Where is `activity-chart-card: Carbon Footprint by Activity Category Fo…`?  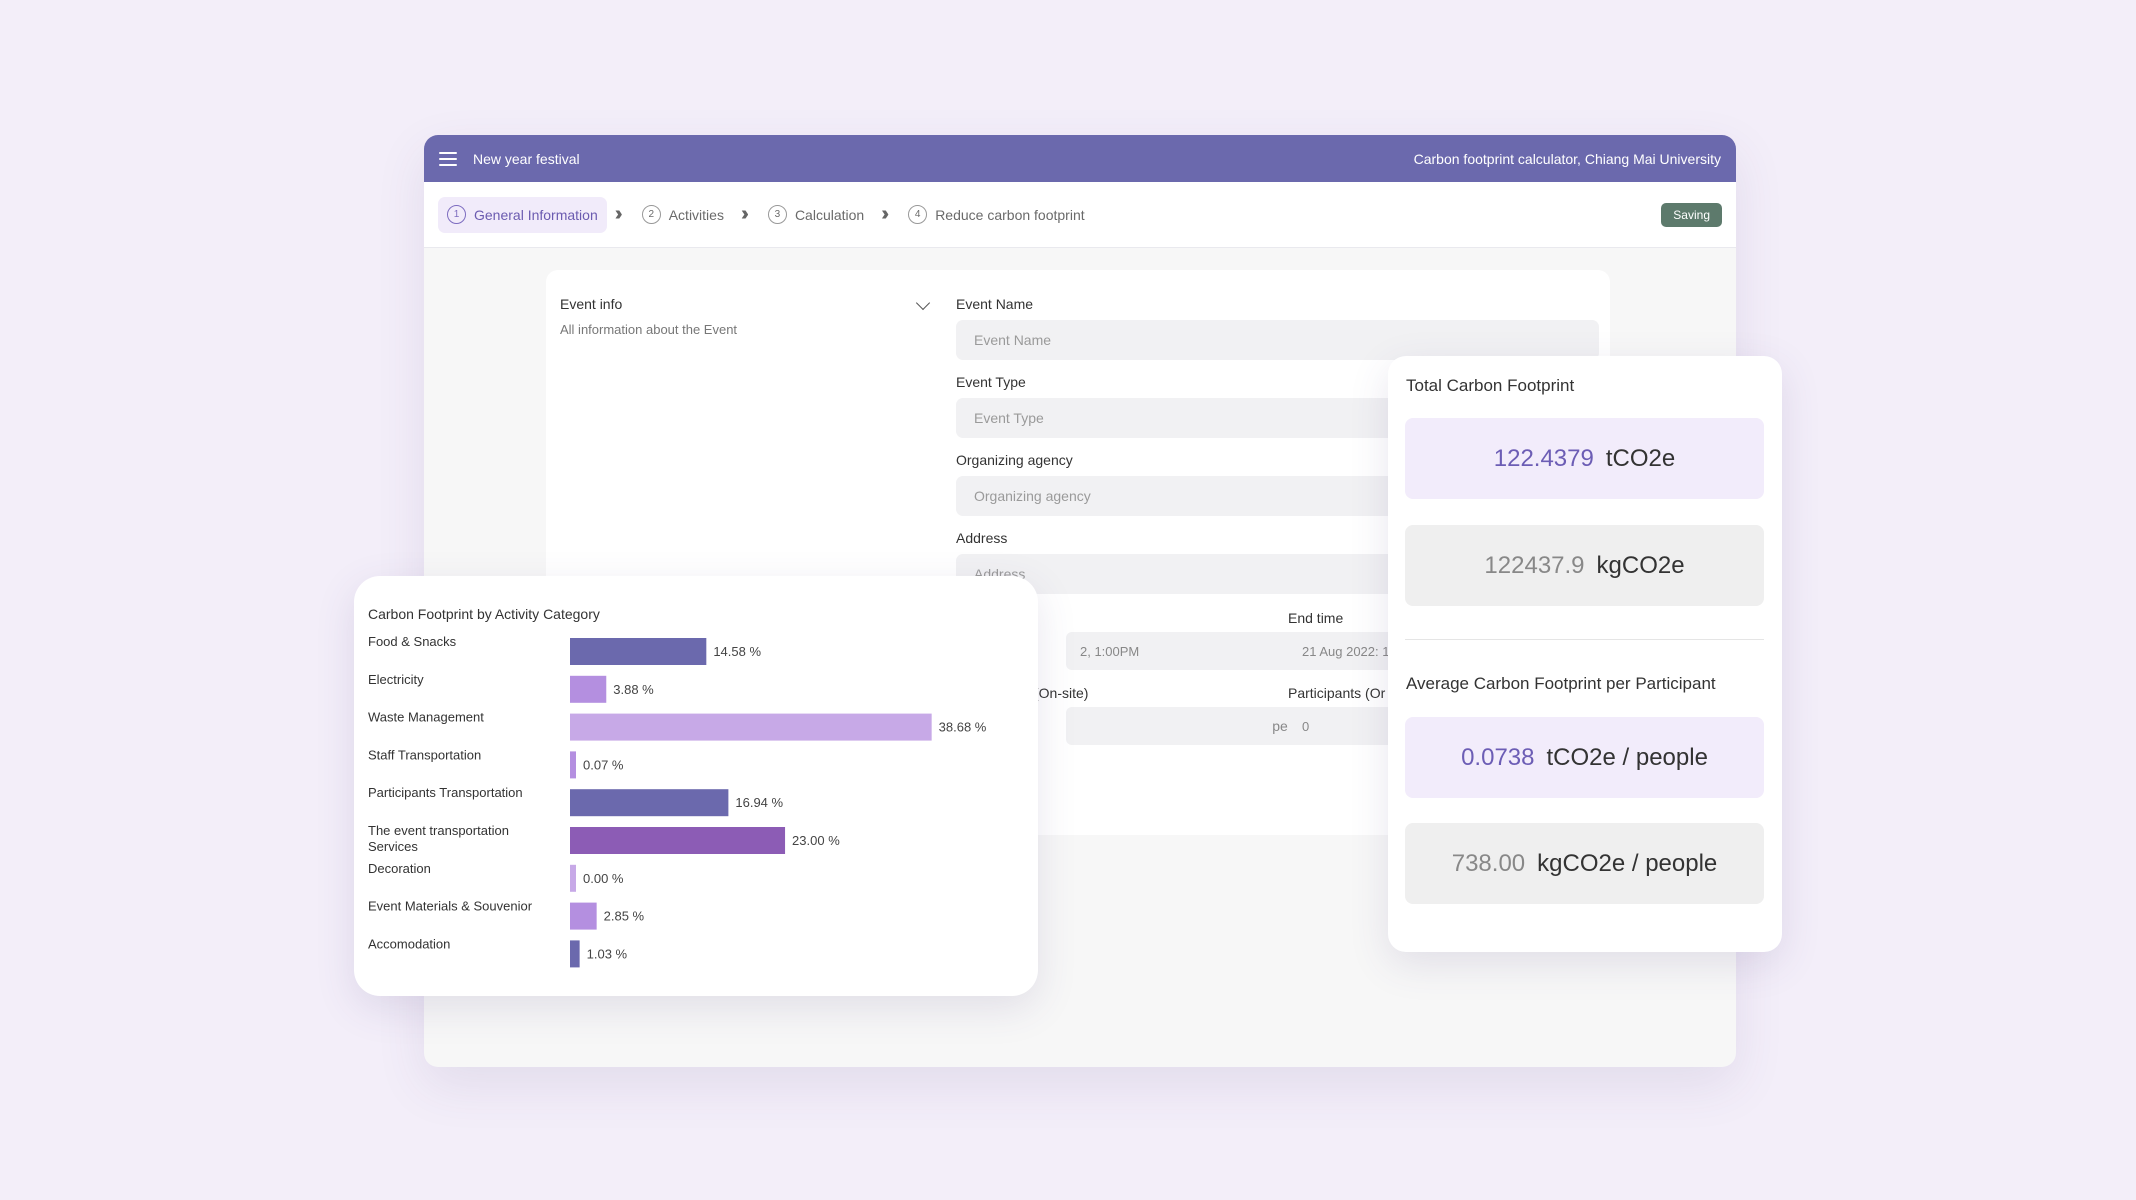
activity-chart-card: Carbon Footprint by Activity Category Fo… is located at coordinates (696, 786).